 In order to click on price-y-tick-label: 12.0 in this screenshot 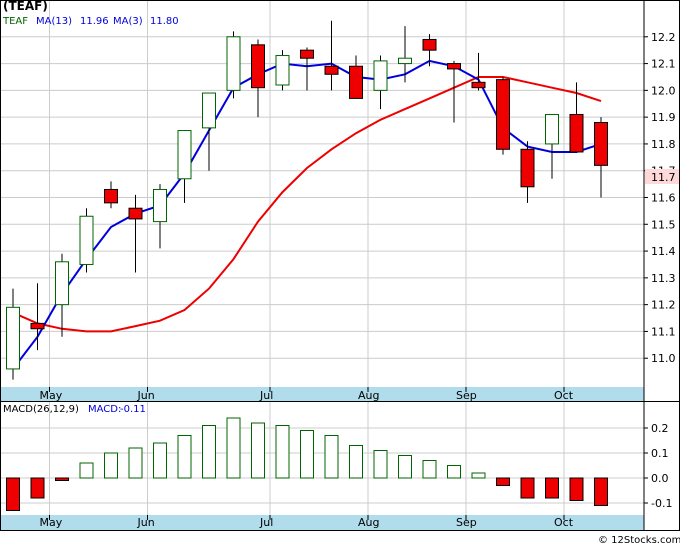, I will do `click(663, 90)`.